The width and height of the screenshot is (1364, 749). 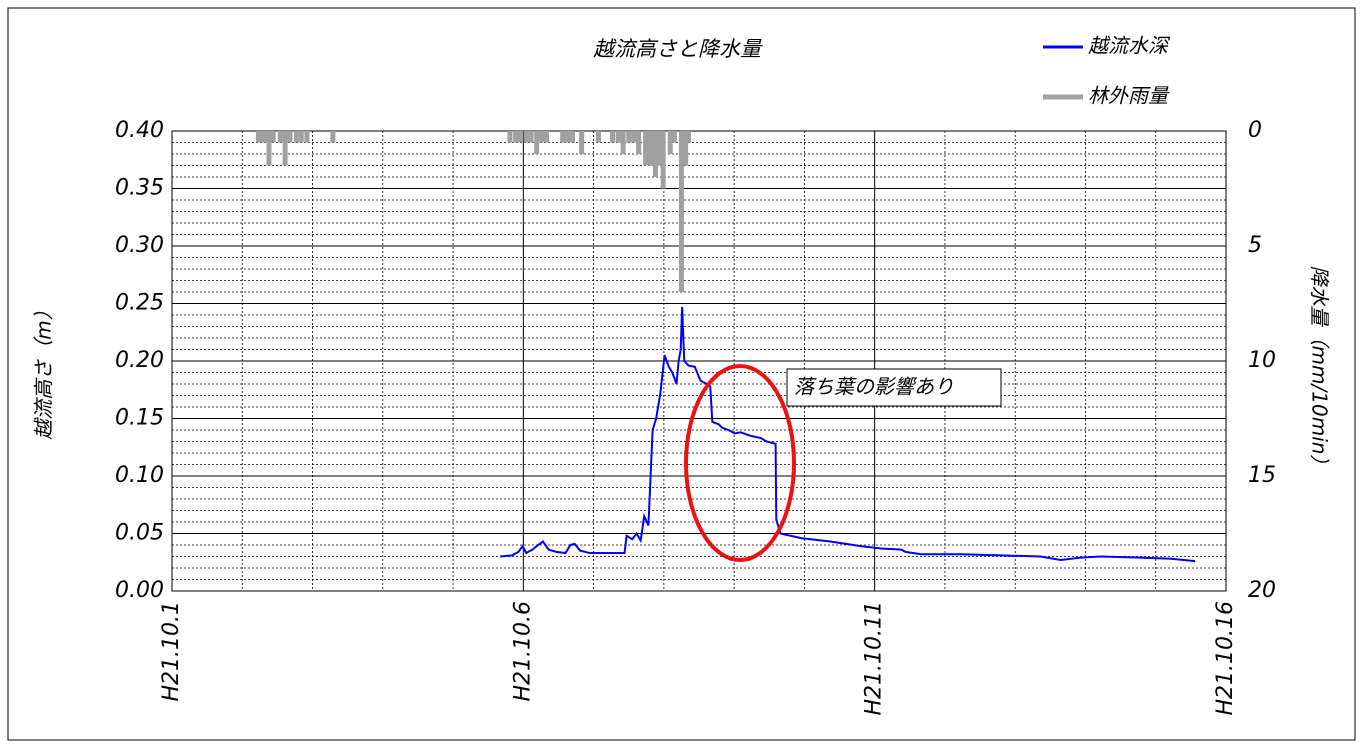 What do you see at coordinates (1129, 46) in the screenshot?
I see `legend-label: 越流水深` at bounding box center [1129, 46].